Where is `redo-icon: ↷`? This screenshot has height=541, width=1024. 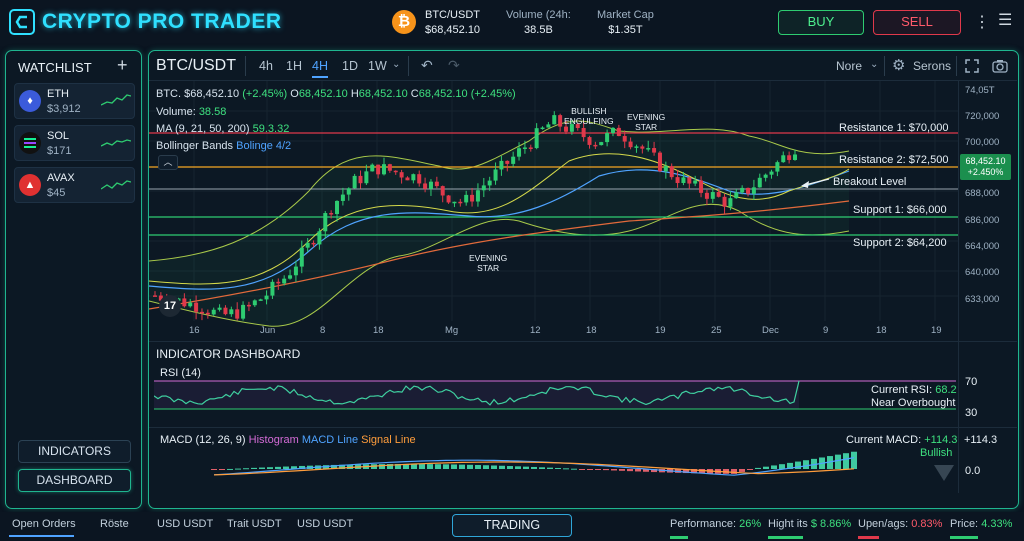
redo-icon: ↷ is located at coordinates (454, 65).